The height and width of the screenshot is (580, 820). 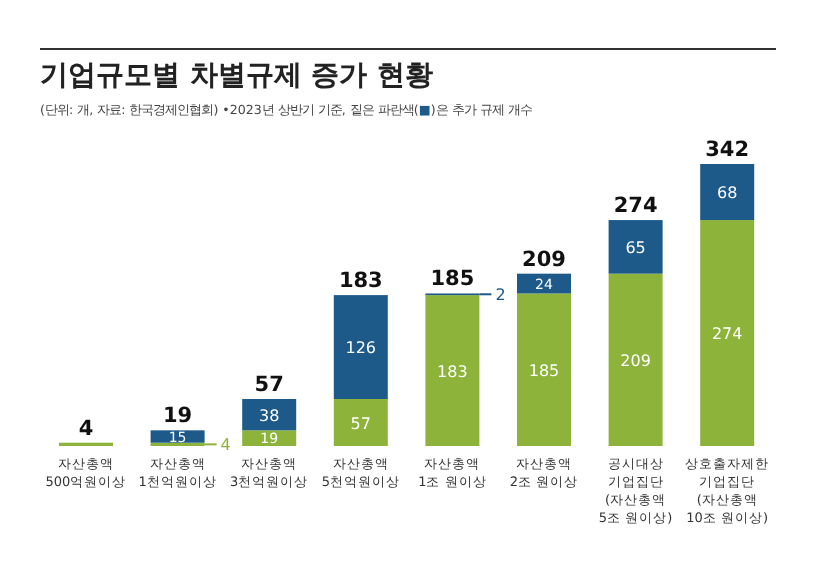 I want to click on data-label: 57, so click(x=360, y=423).